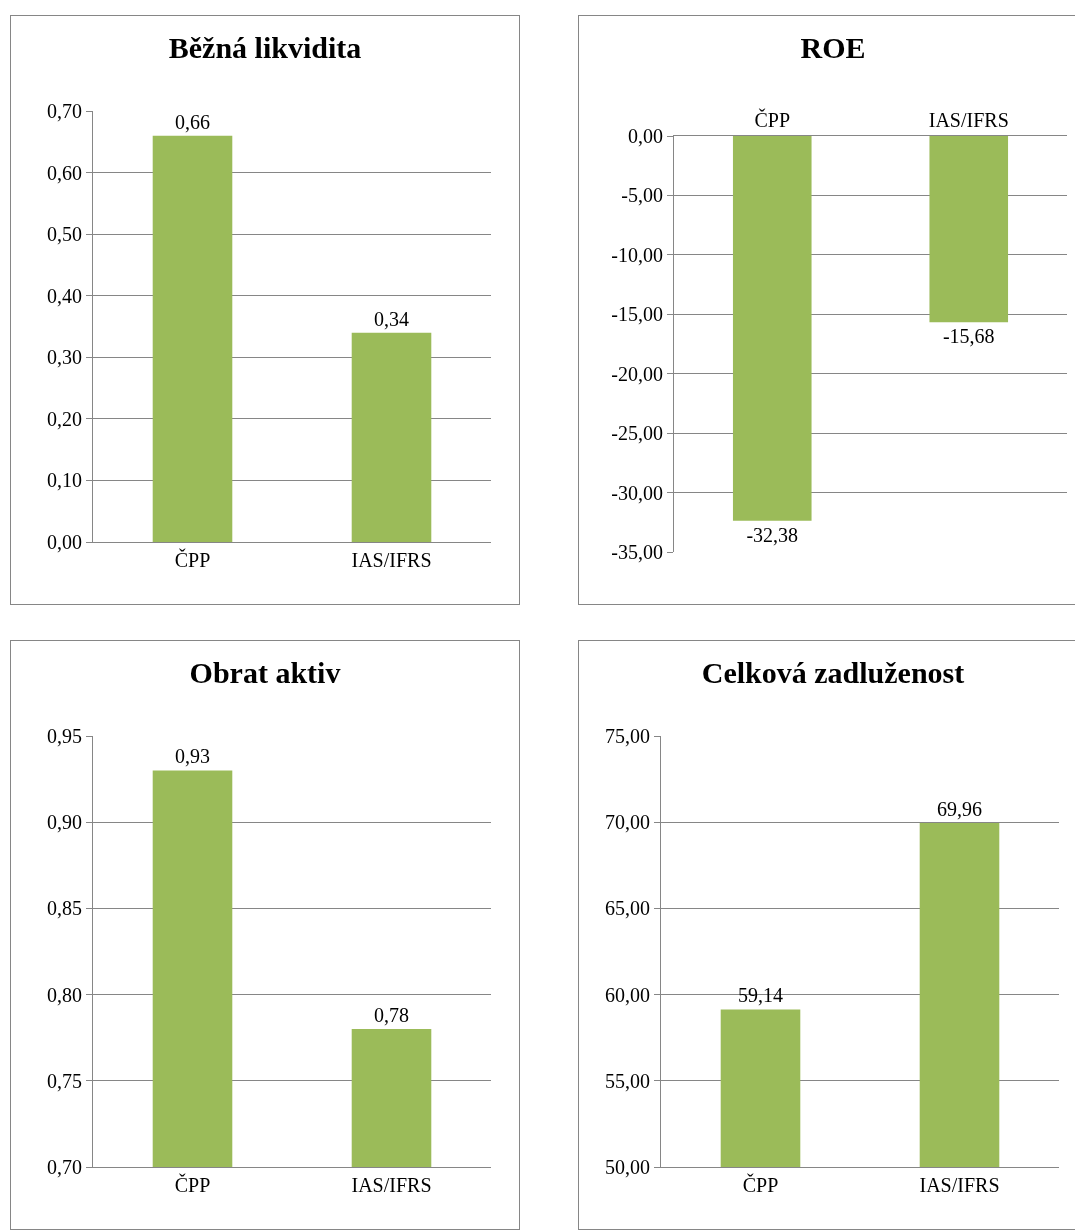 The width and height of the screenshot is (1075, 1232). Describe the element at coordinates (265, 47) in the screenshot. I see `chart-title: Běžná likvidita` at that location.